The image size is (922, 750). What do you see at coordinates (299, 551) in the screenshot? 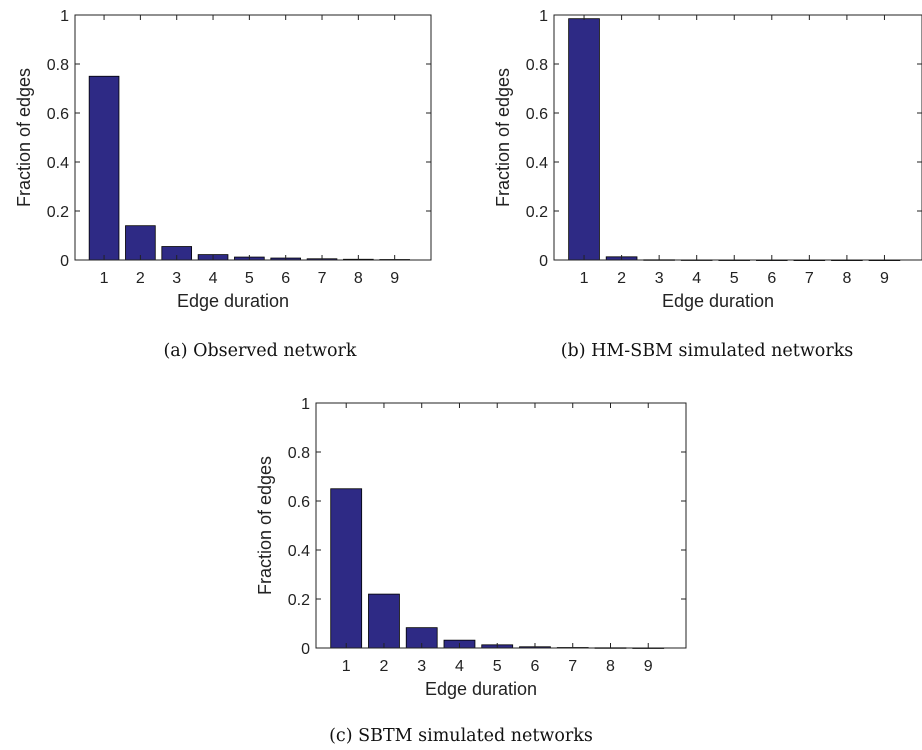
I see `y-tick-label-c: 0.4` at bounding box center [299, 551].